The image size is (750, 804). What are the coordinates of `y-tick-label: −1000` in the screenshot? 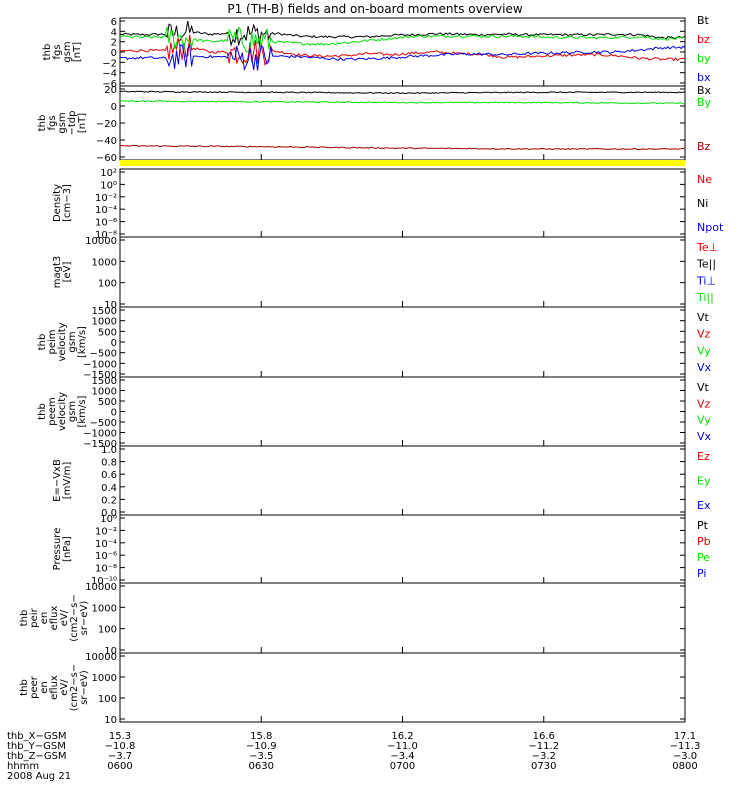 It's located at (100, 434).